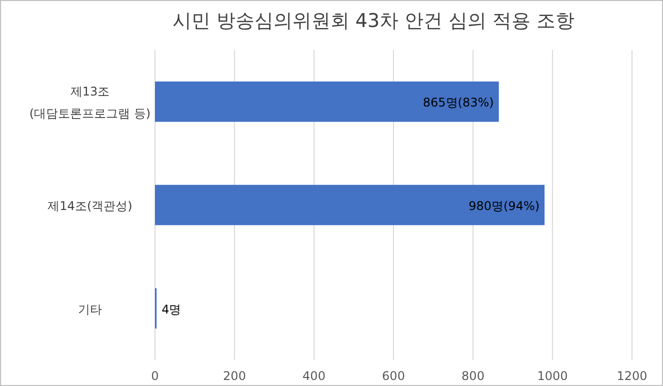 This screenshot has height=386, width=663. Describe the element at coordinates (172, 309) in the screenshot. I see `data-label: 4명` at that location.